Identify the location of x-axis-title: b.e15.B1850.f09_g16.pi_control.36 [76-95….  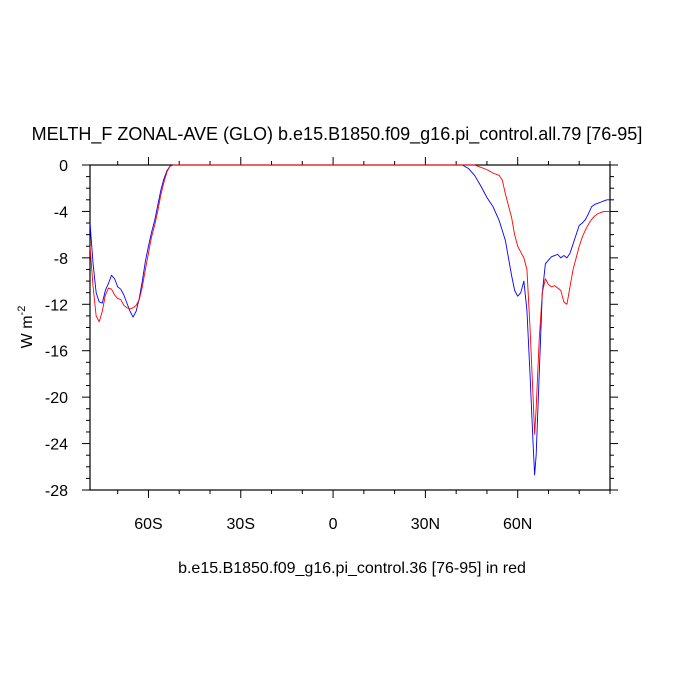
(352, 568).